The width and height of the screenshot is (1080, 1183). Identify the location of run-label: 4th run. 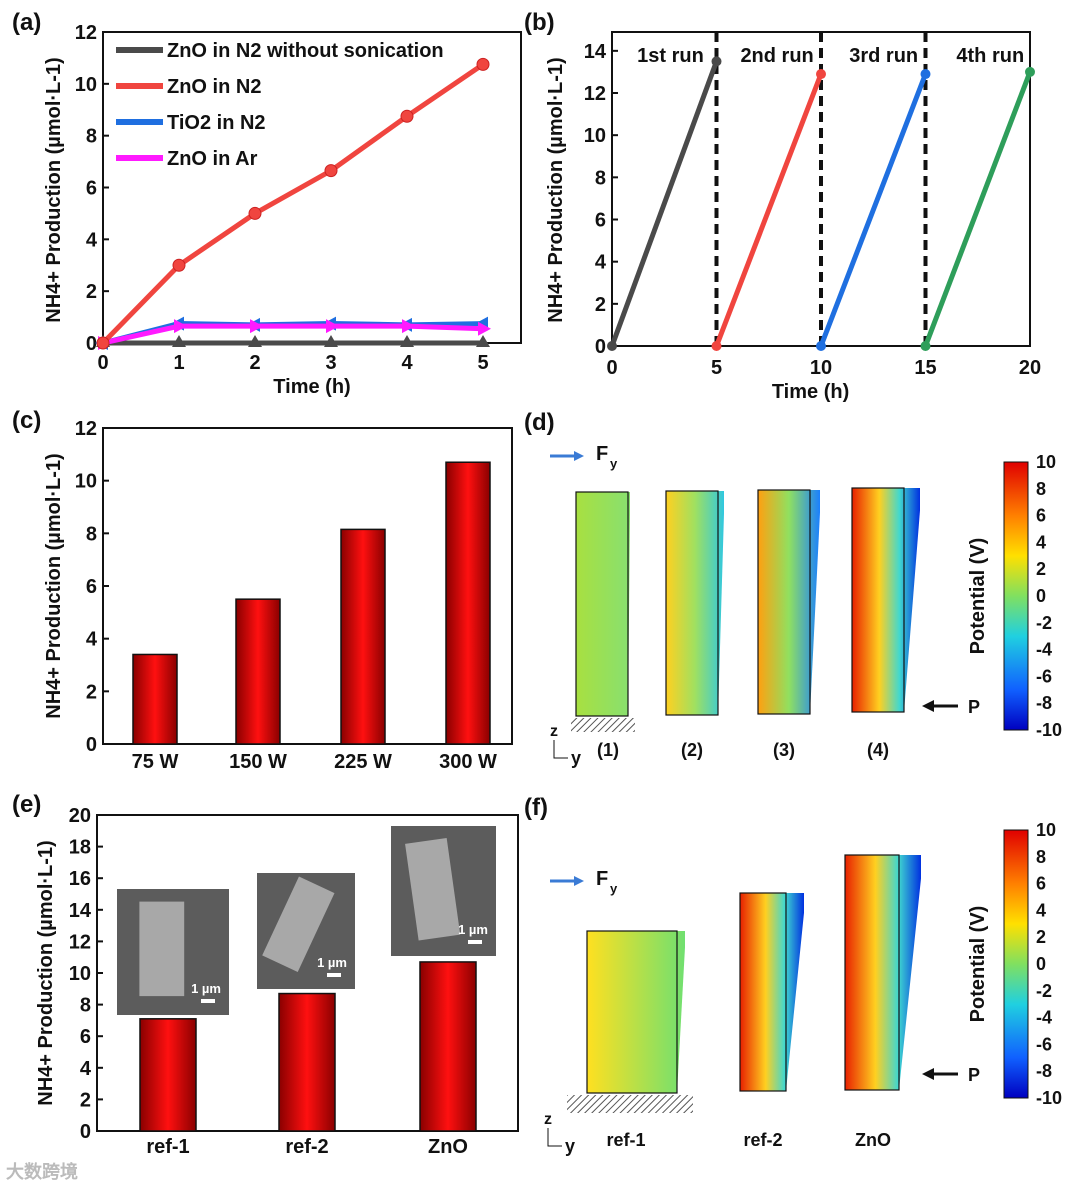
(990, 56).